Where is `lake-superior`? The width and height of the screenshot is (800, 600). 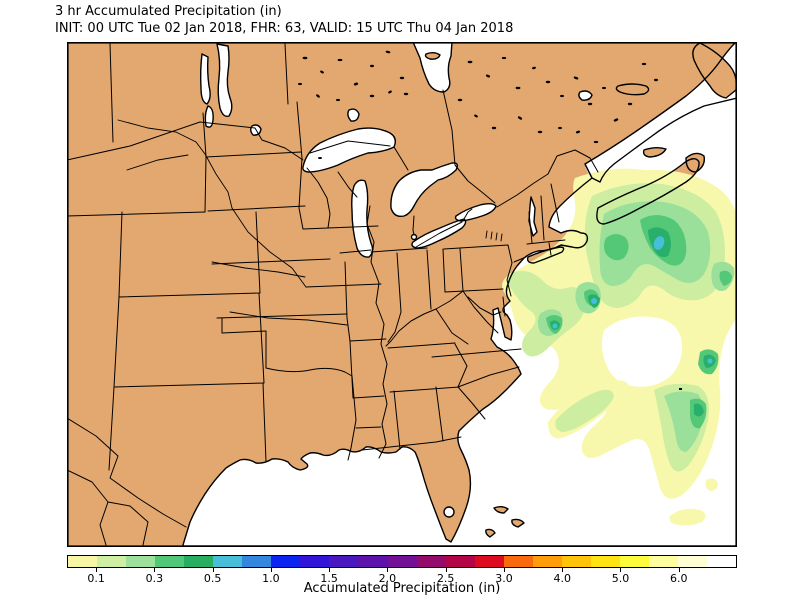 lake-superior is located at coordinates (349, 150).